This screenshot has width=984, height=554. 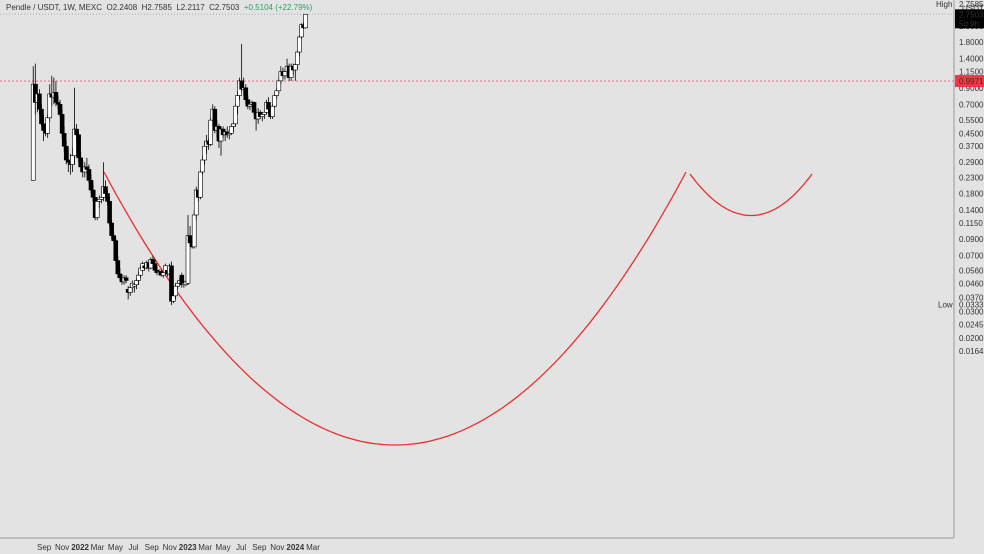 What do you see at coordinates (971, 194) in the screenshot?
I see `price-tick-label: 0.1800` at bounding box center [971, 194].